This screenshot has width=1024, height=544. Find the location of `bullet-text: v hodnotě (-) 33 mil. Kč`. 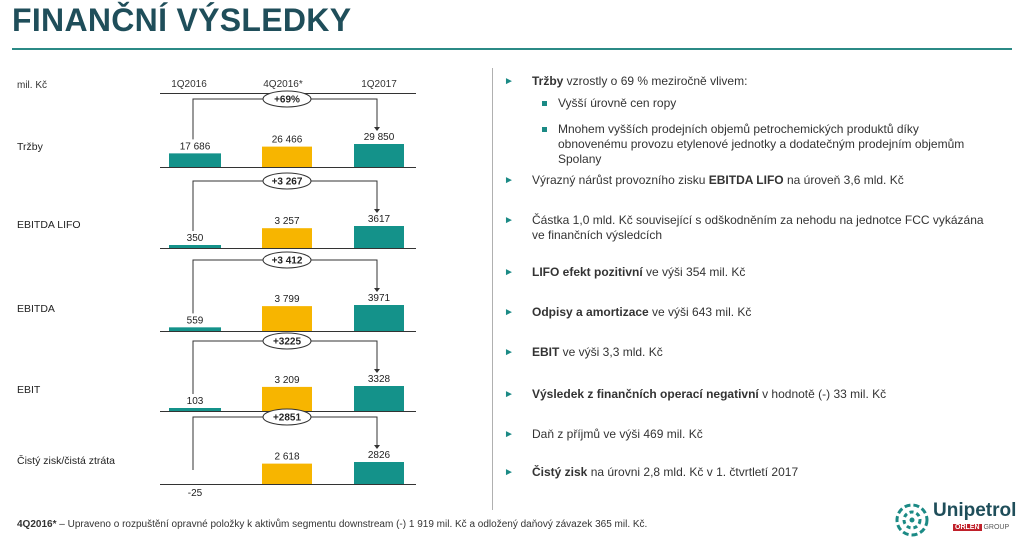

bullet-text: v hodnotě (-) 33 mil. Kč is located at coordinates (822, 394).